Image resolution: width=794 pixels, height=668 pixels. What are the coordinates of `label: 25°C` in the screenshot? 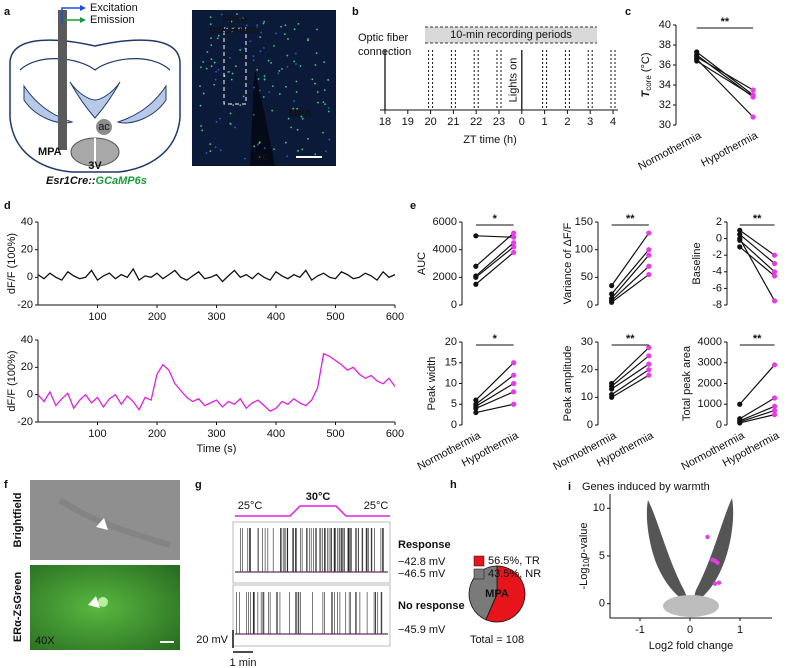 It's located at (250, 506).